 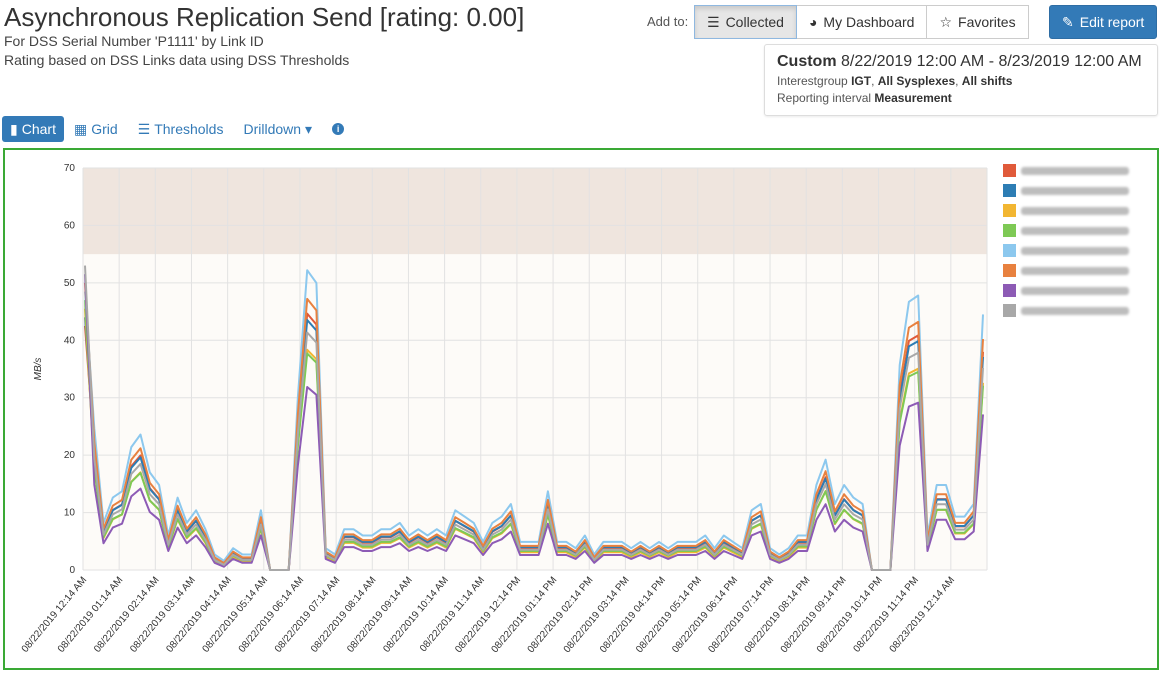 What do you see at coordinates (55, 615) in the screenshot?
I see `x-tick-label: 08/22/2019 12:14 AM` at bounding box center [55, 615].